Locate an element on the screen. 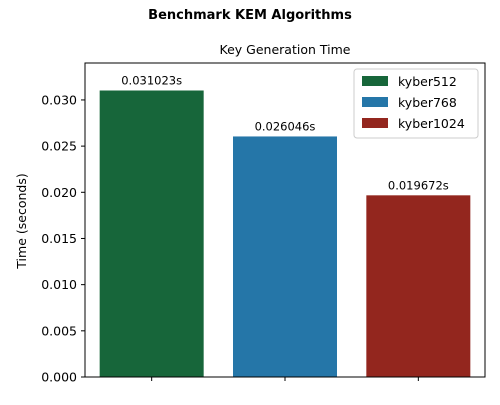 This screenshot has width=500, height=405. legend-label-kyber1024: kyber1024 is located at coordinates (431, 123).